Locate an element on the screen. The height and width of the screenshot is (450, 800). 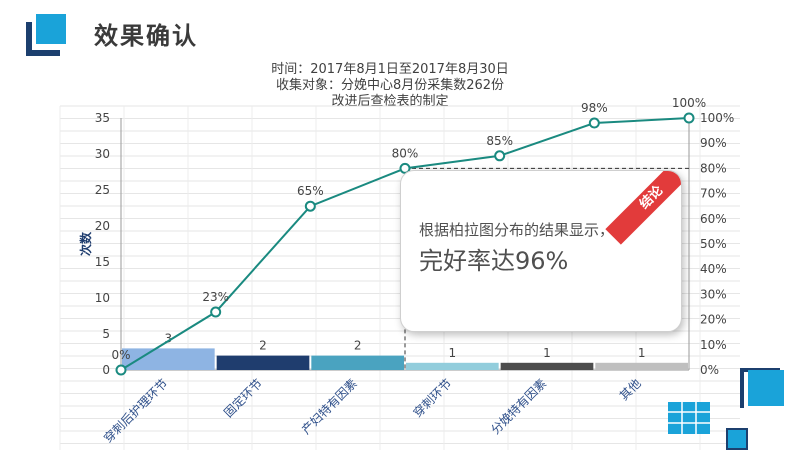
cumulative-label: 98% is located at coordinates (594, 108).